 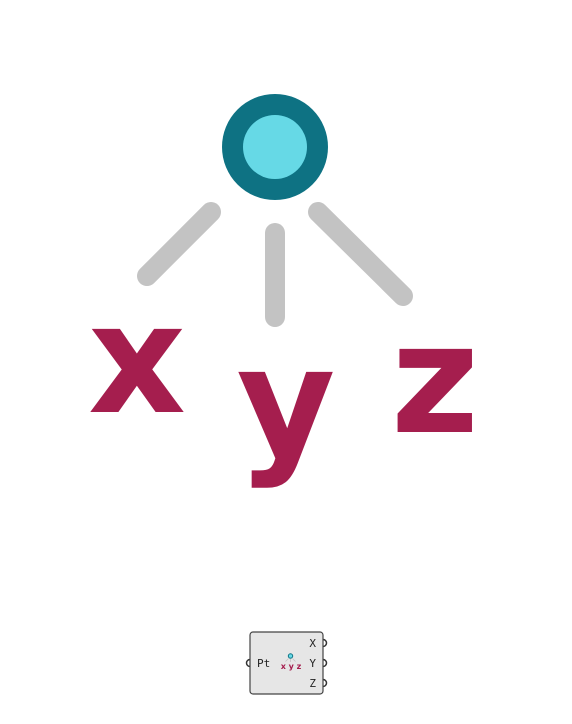 What do you see at coordinates (137, 359) in the screenshot?
I see `letter-x: x` at bounding box center [137, 359].